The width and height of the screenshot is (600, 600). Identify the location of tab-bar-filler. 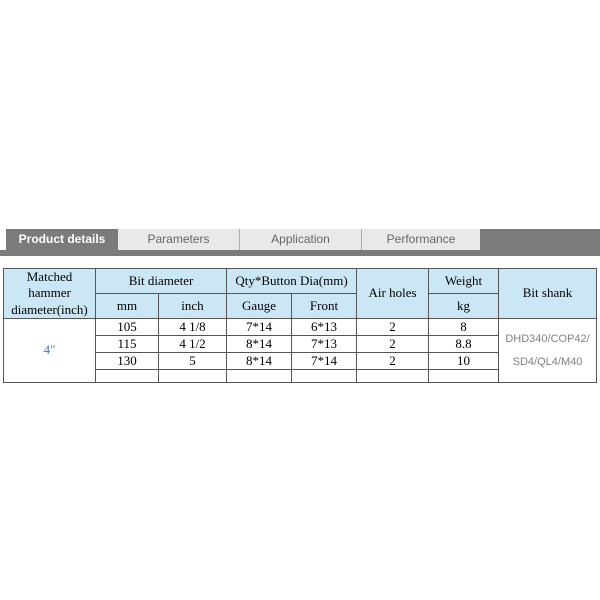
(540, 239).